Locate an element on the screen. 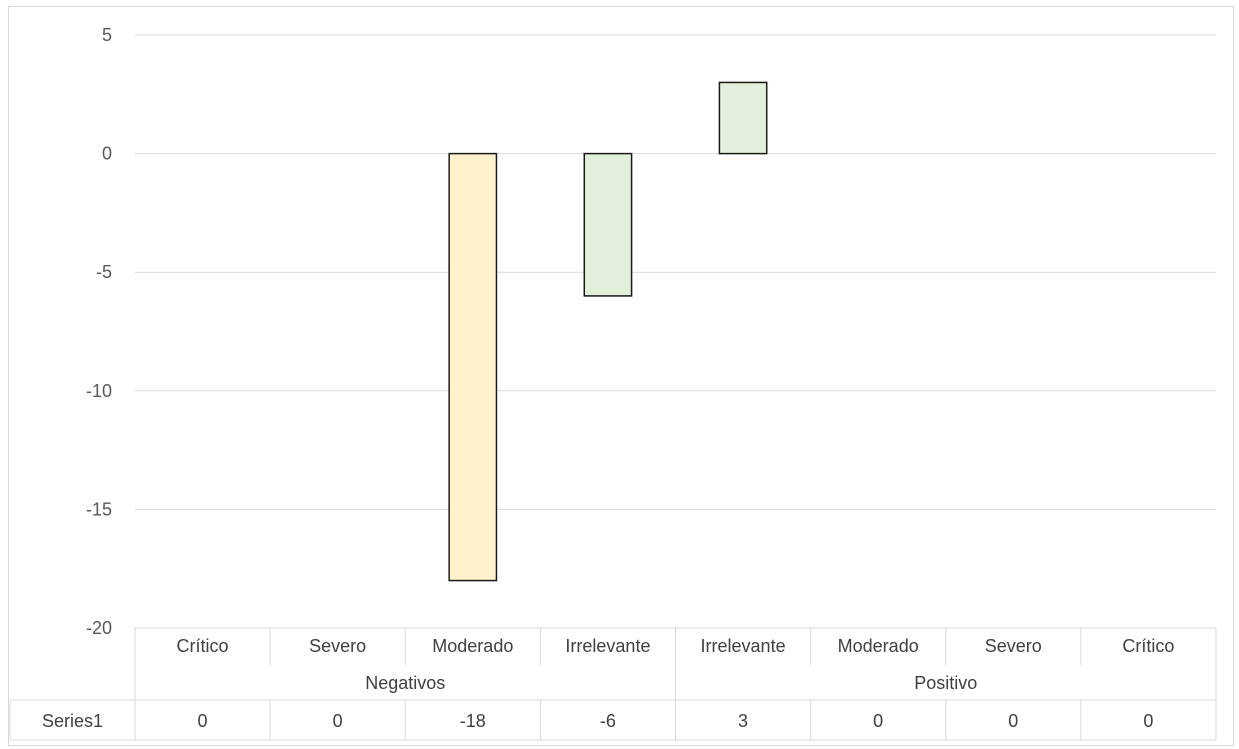  y-tick-label: -20 is located at coordinates (99, 628).